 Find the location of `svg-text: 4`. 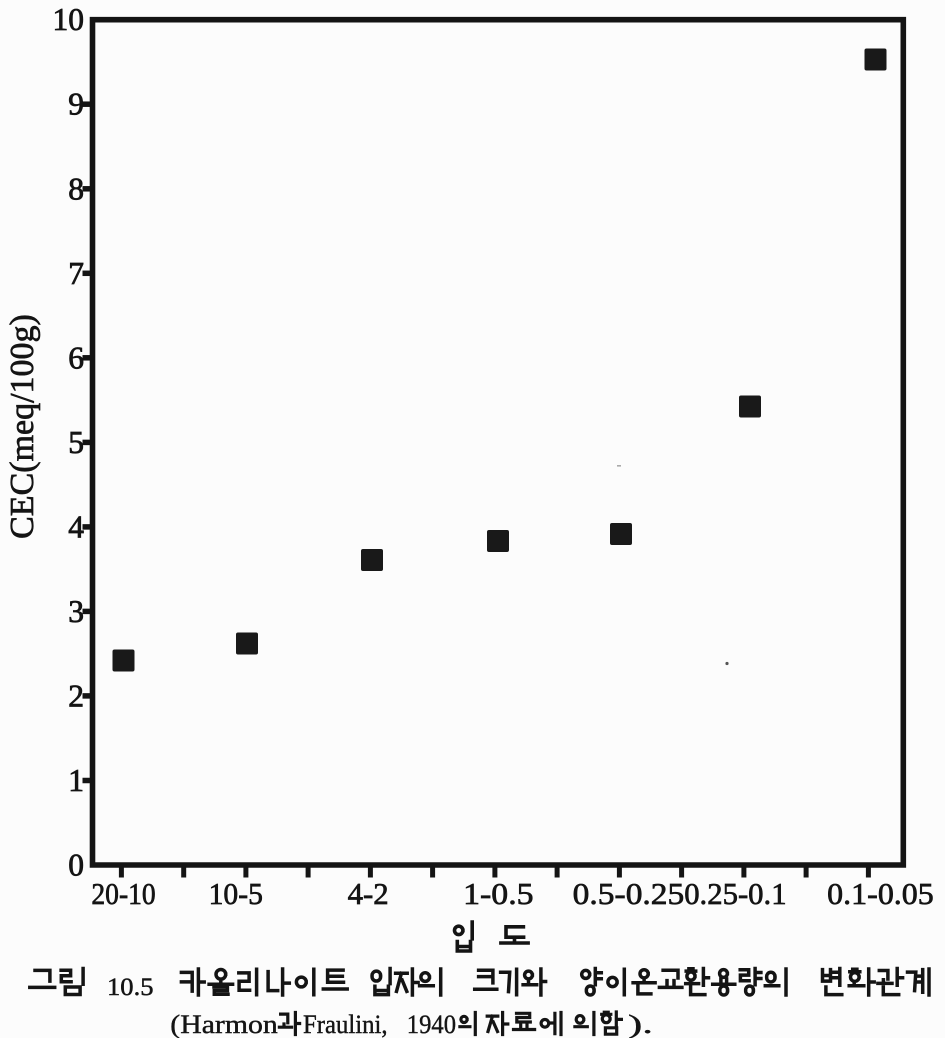

svg-text: 4 is located at coordinates (76, 526).